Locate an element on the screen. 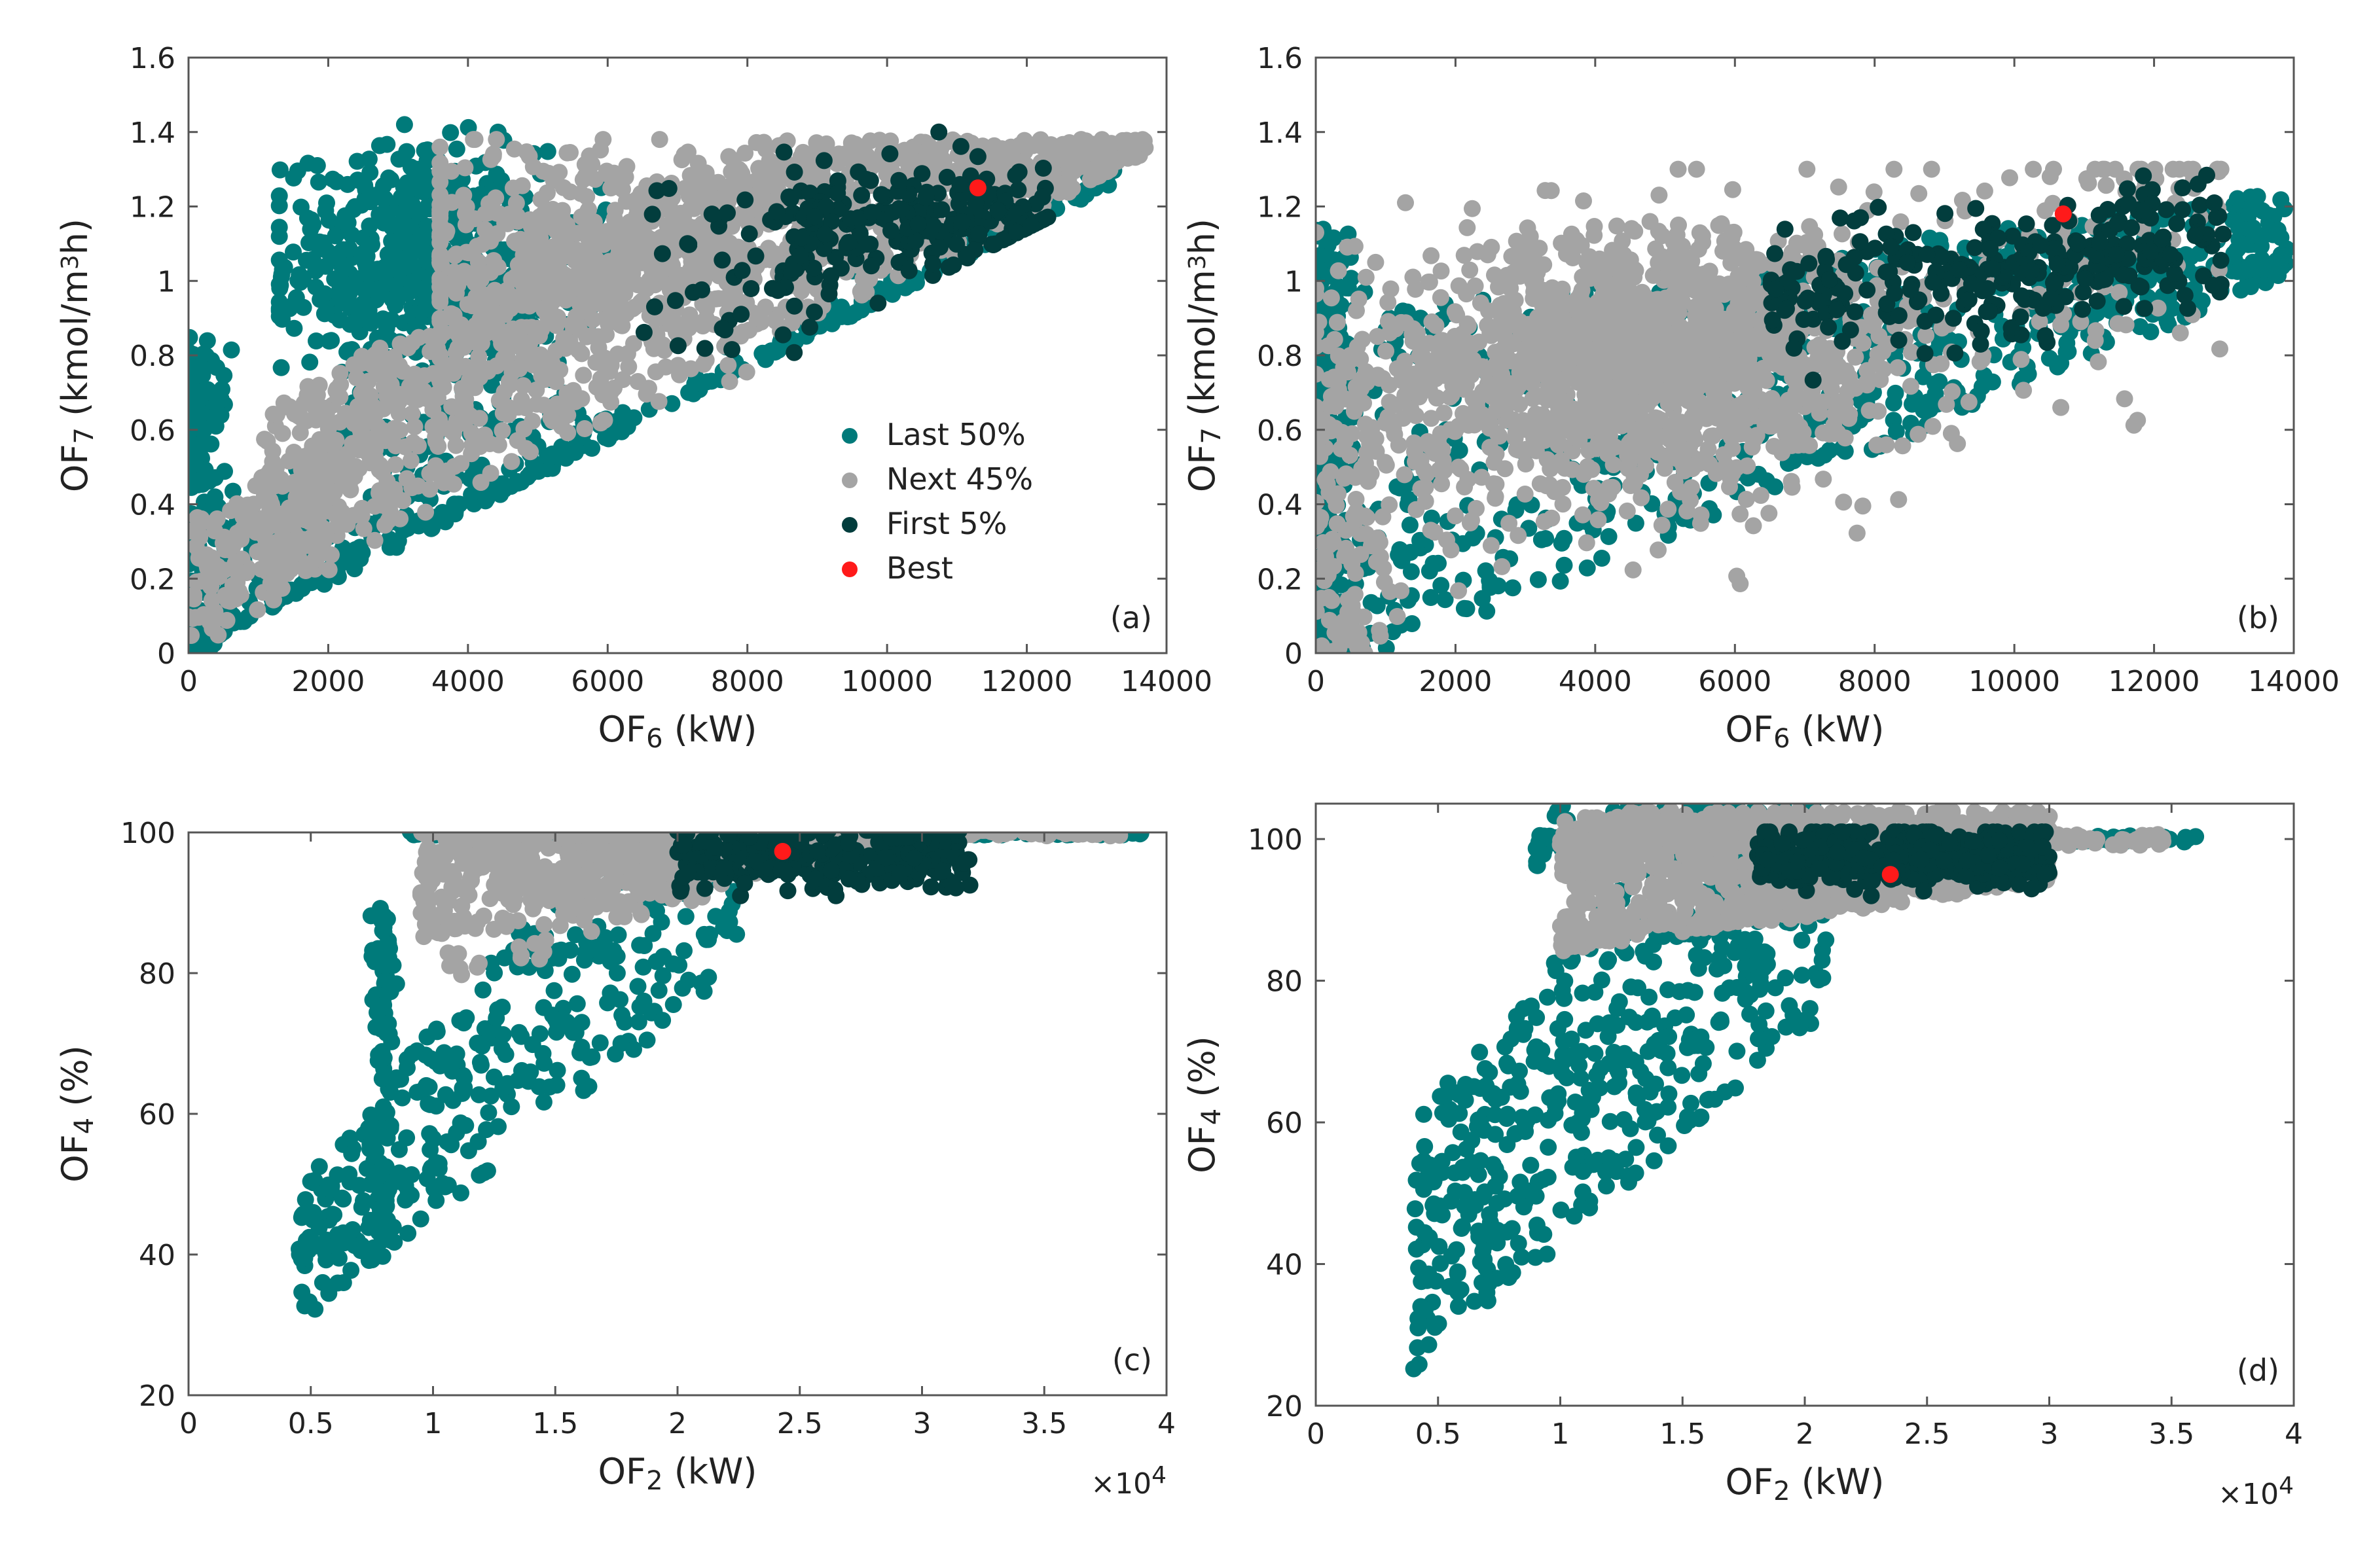 The image size is (2354, 1568). panel-1-points is located at coordinates (1805, 407).